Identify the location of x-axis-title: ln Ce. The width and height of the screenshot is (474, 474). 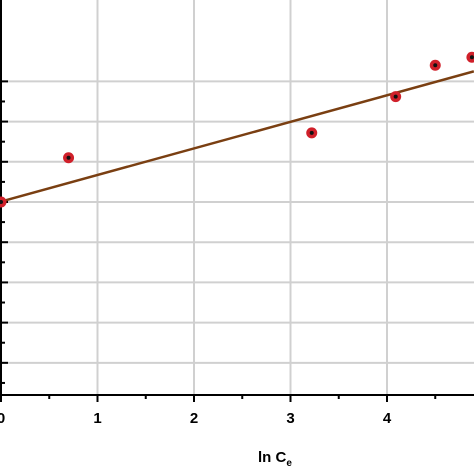
(275, 459).